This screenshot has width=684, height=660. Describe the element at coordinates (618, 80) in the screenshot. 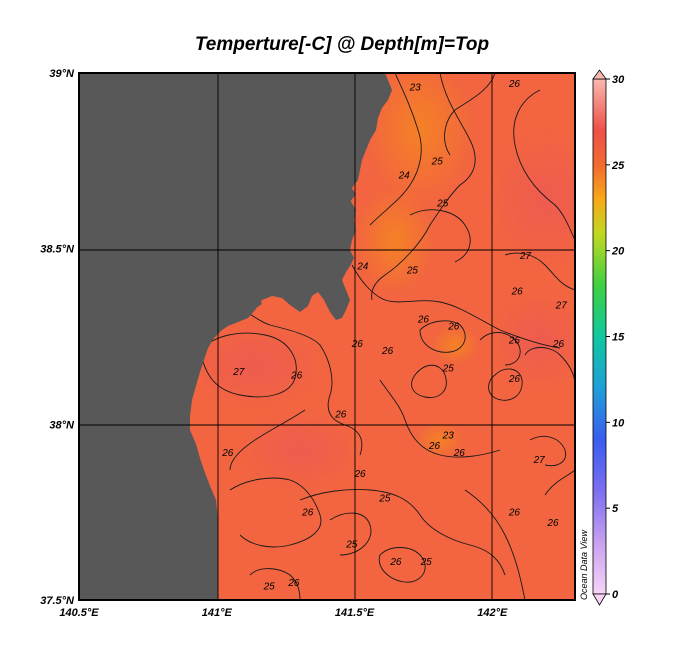

I see `colorbar-tick-label: 30` at that location.